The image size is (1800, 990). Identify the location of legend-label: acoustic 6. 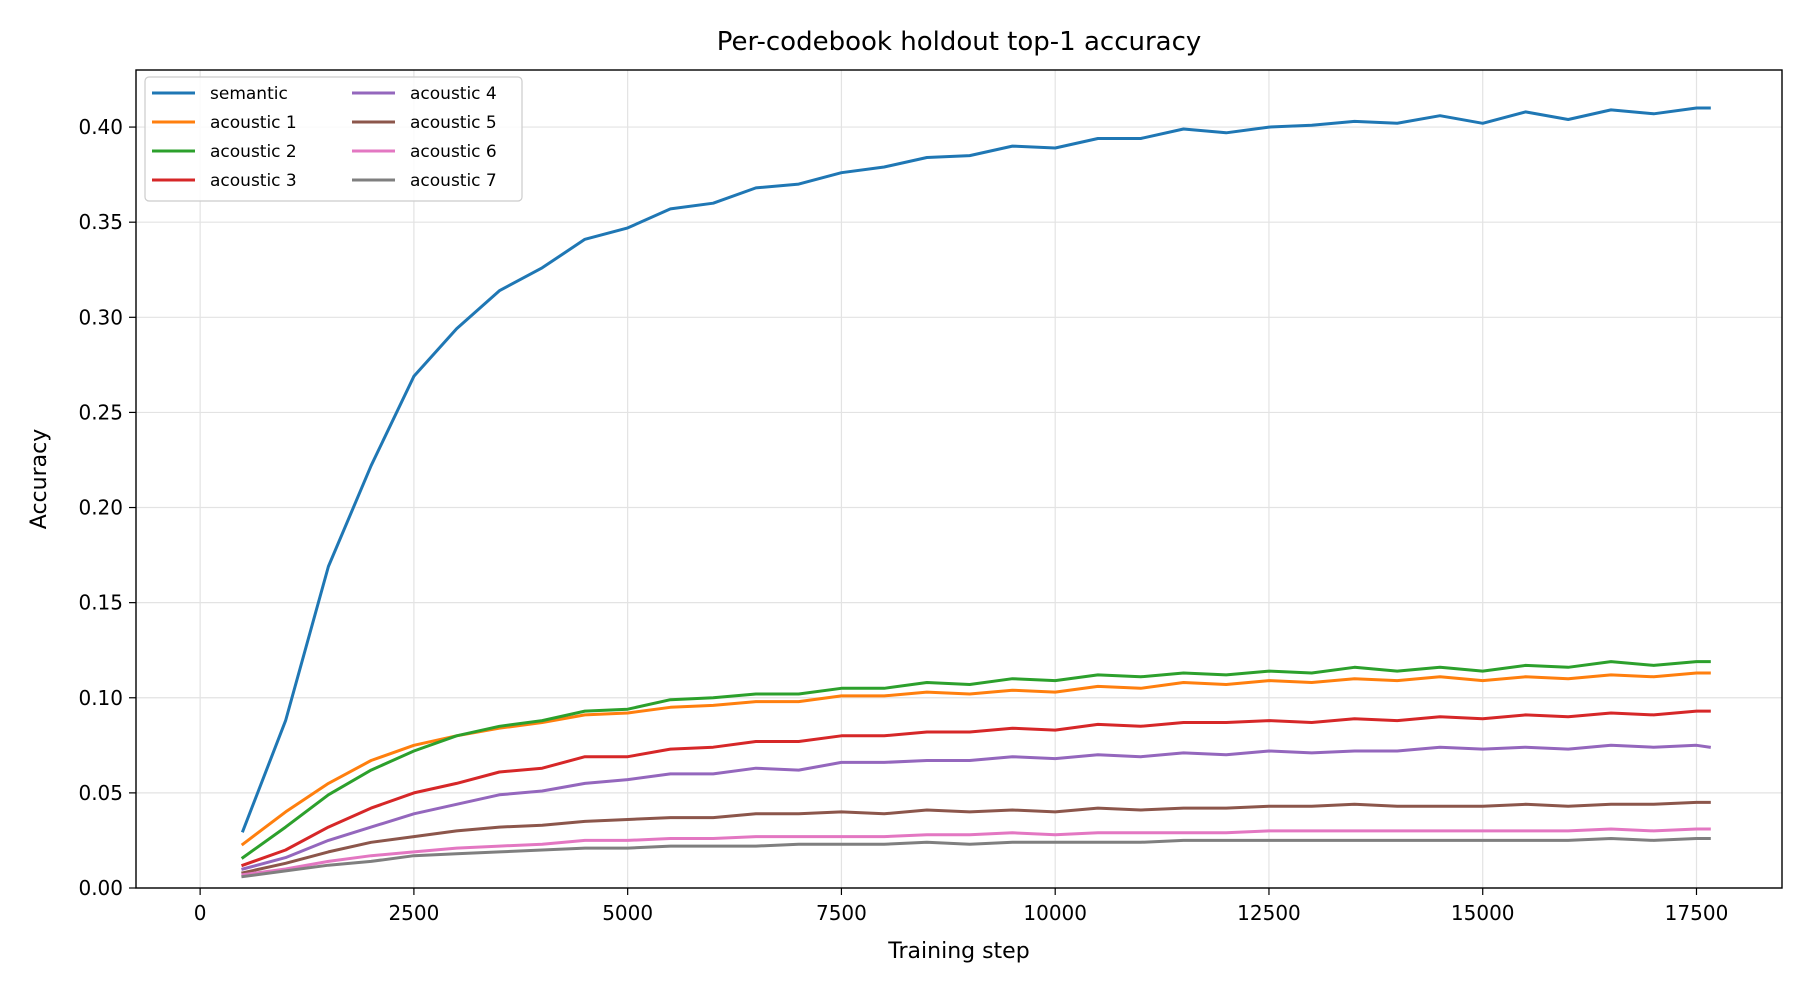
(453, 152).